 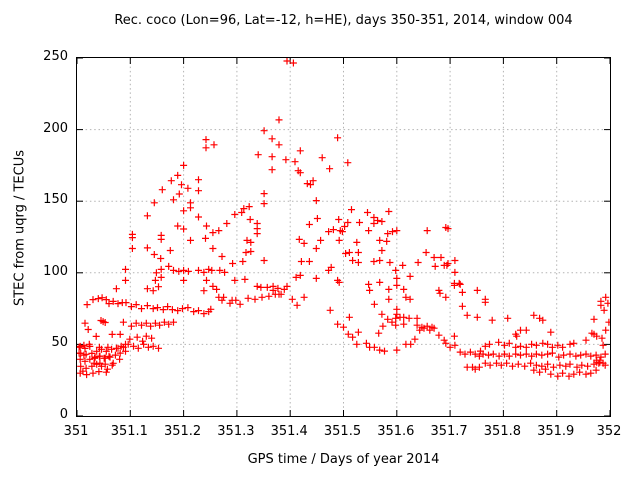 What do you see at coordinates (182, 431) in the screenshot?
I see `x-tick-label: 351.2` at bounding box center [182, 431].